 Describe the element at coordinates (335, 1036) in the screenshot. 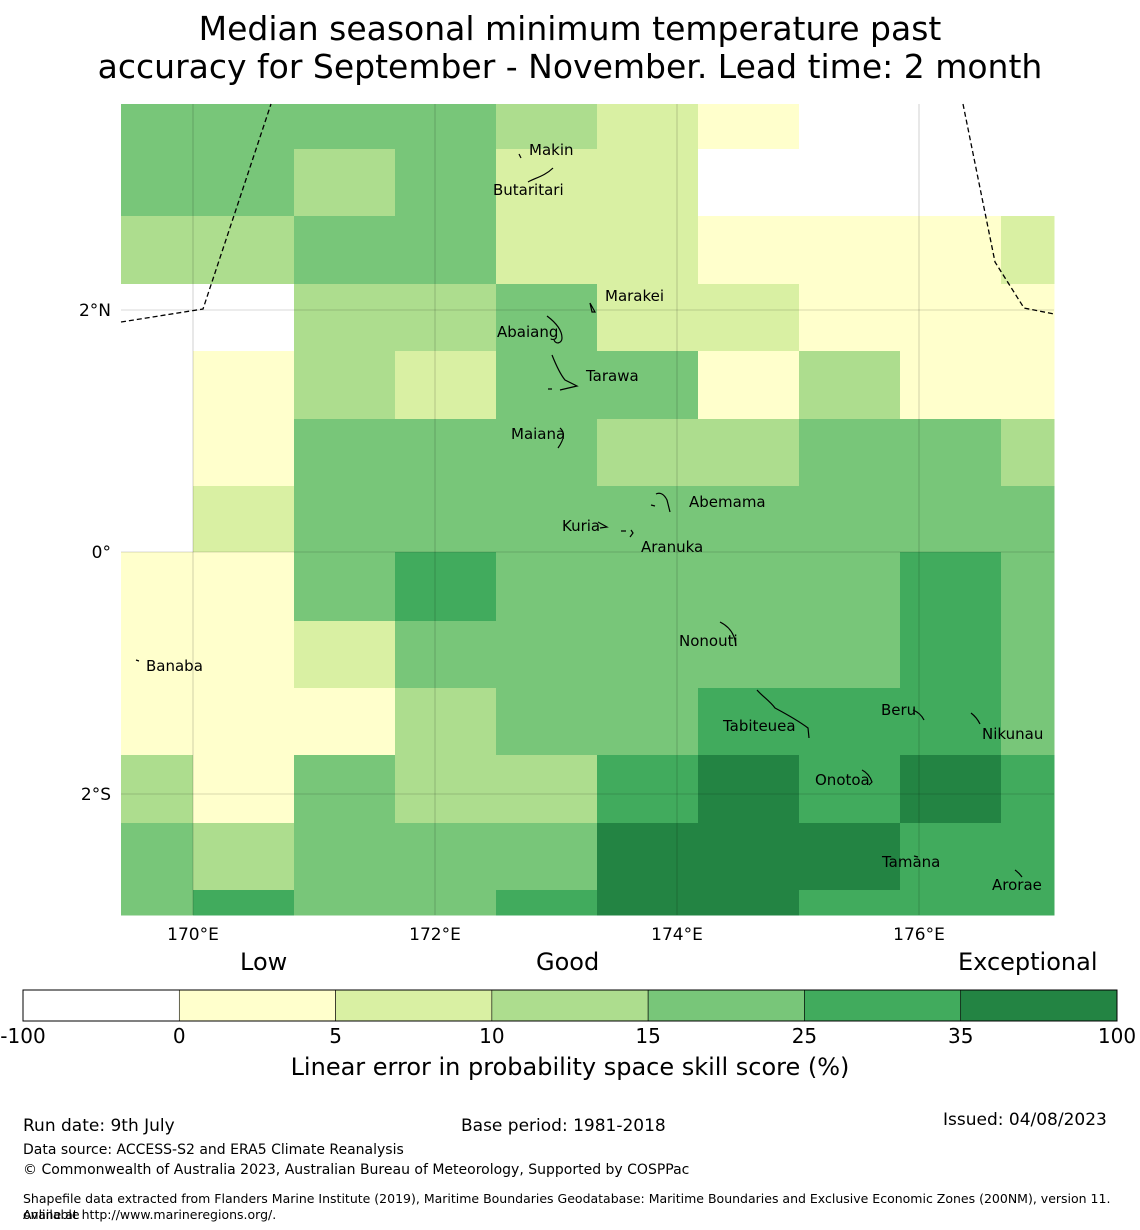

I see `colorbar-tick-label: 5` at that location.